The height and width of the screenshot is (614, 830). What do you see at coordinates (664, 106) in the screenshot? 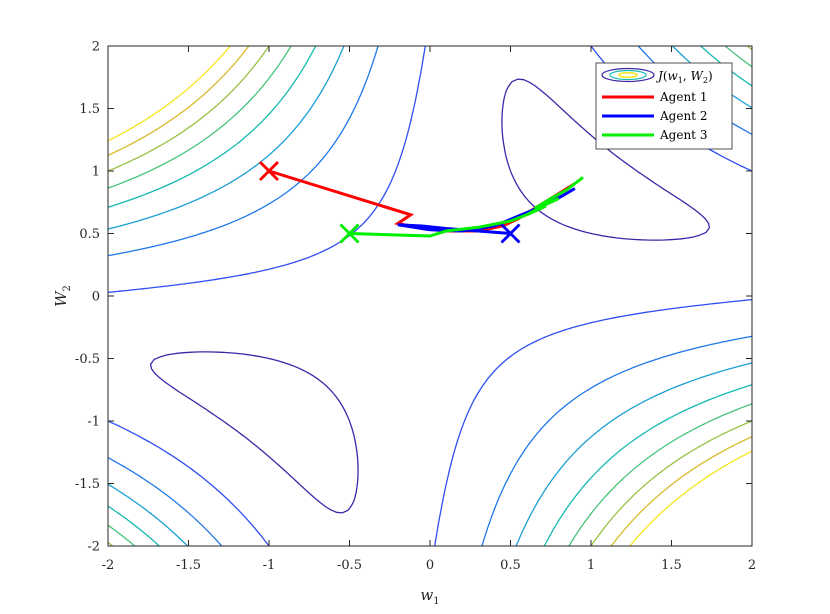
I see `legend: J(w1, W2) Agent 1 Agent 2 Agent 3` at bounding box center [664, 106].